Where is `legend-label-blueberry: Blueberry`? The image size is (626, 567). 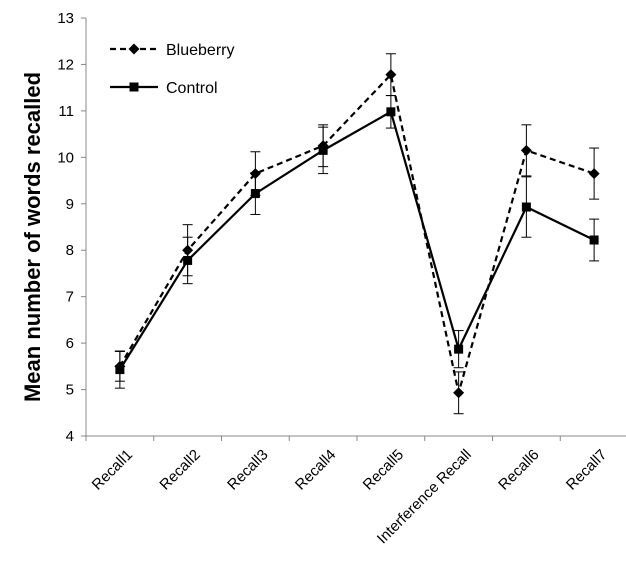 legend-label-blueberry: Blueberry is located at coordinates (200, 50).